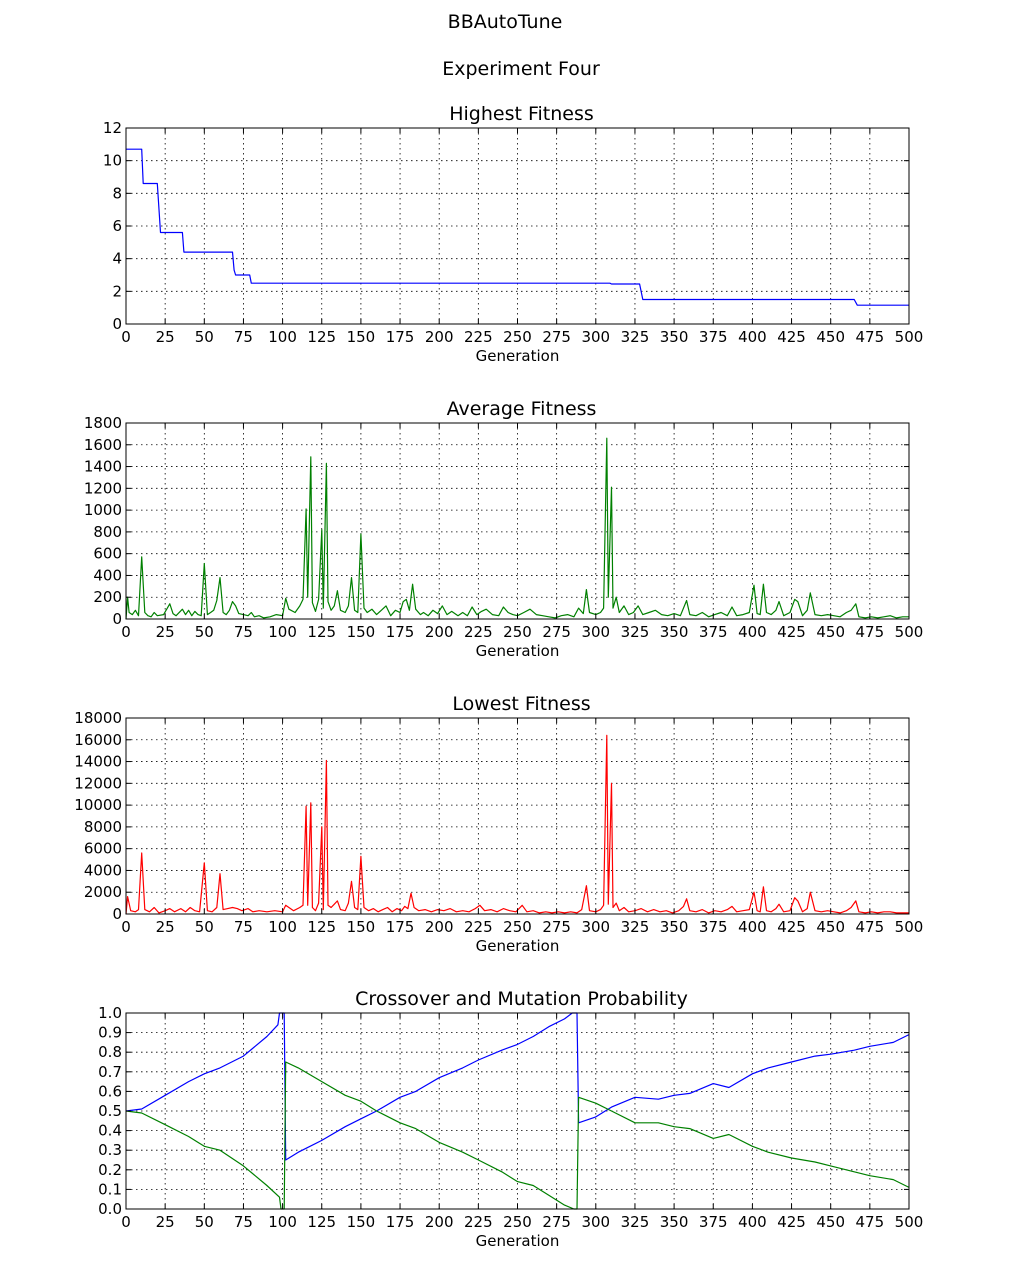  What do you see at coordinates (98, 740) in the screenshot?
I see `y-tick-label: 16000` at bounding box center [98, 740].